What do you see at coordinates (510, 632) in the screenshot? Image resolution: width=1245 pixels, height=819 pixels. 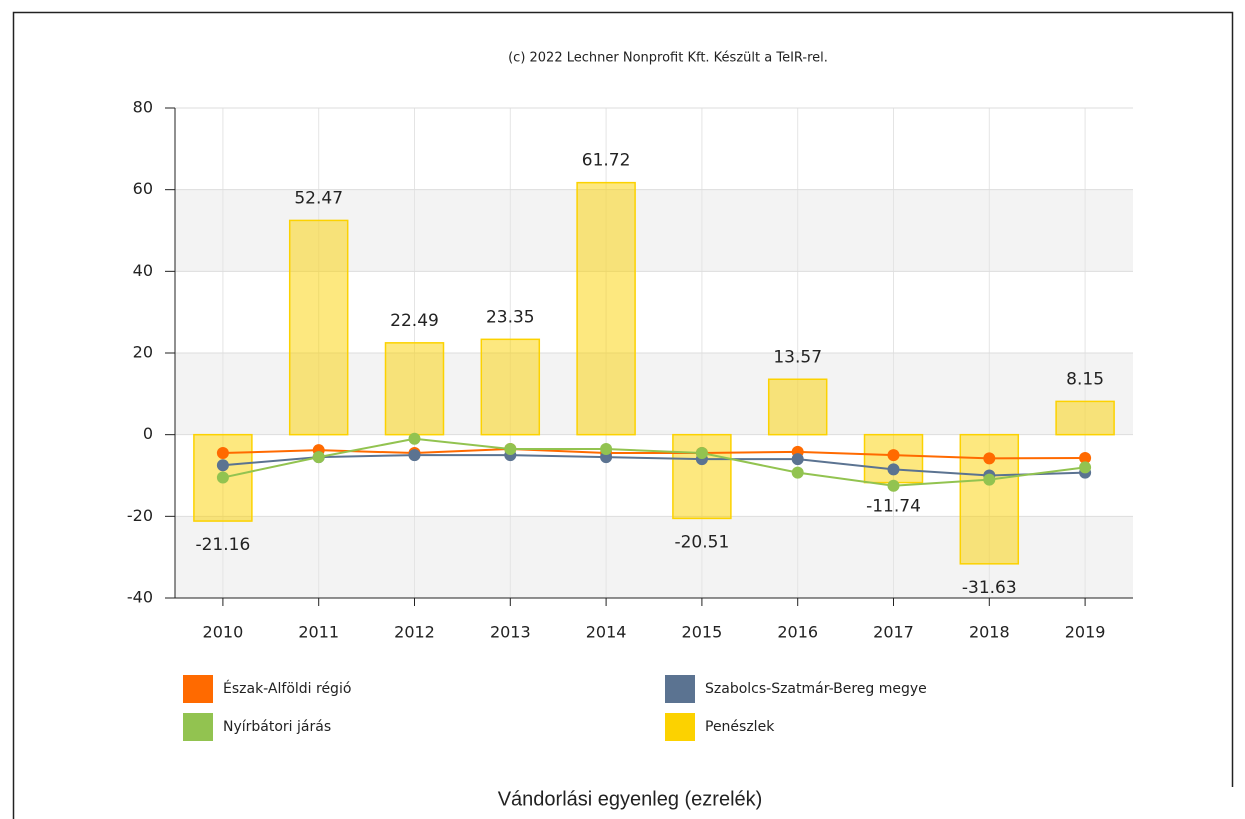 I see `x-tick-label: 2013` at bounding box center [510, 632].